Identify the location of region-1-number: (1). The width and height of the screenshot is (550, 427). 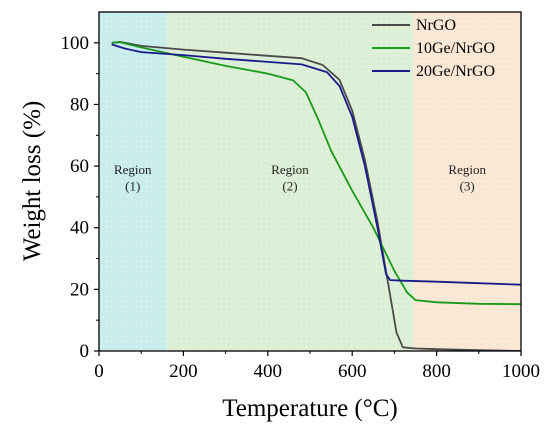
(132, 186).